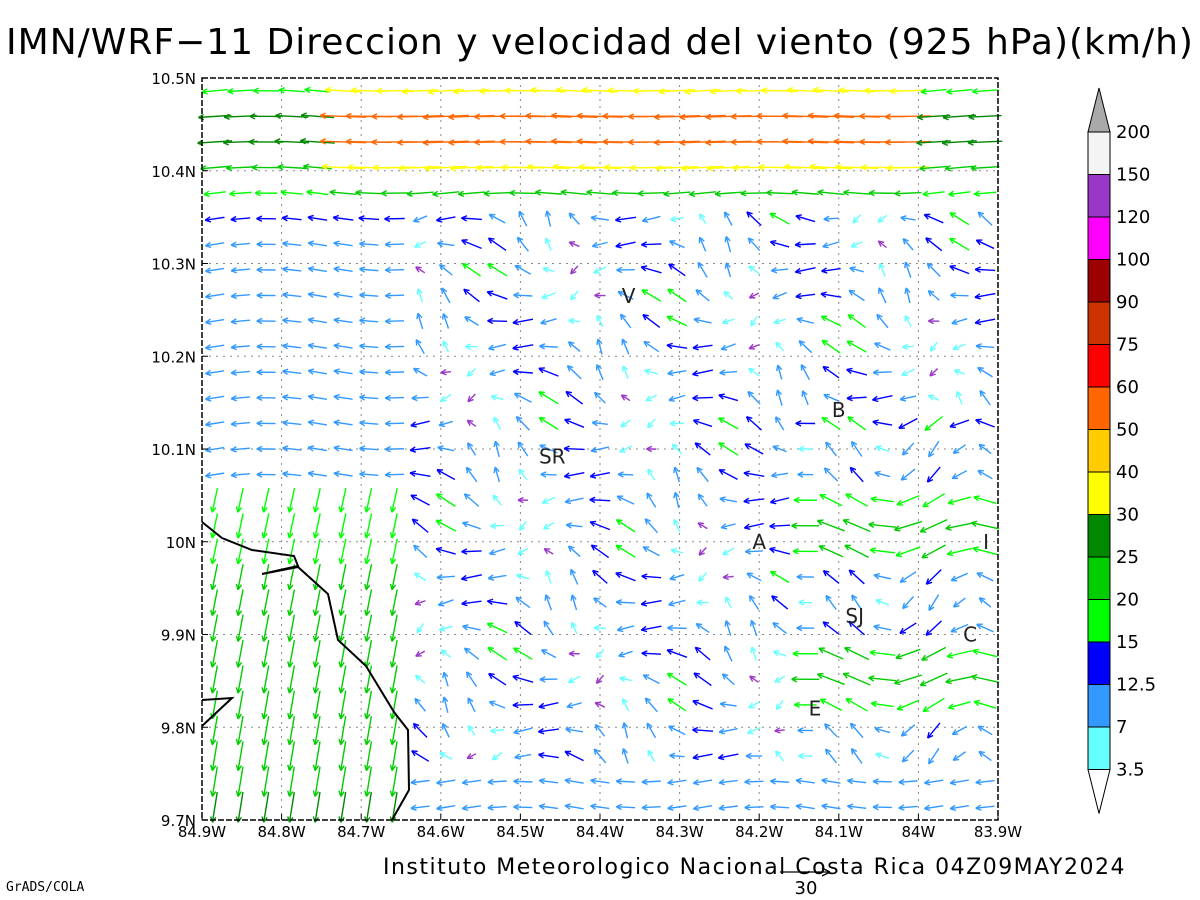 The width and height of the screenshot is (1200, 900). What do you see at coordinates (520, 832) in the screenshot?
I see `lon-tick-label: 84.5W` at bounding box center [520, 832].